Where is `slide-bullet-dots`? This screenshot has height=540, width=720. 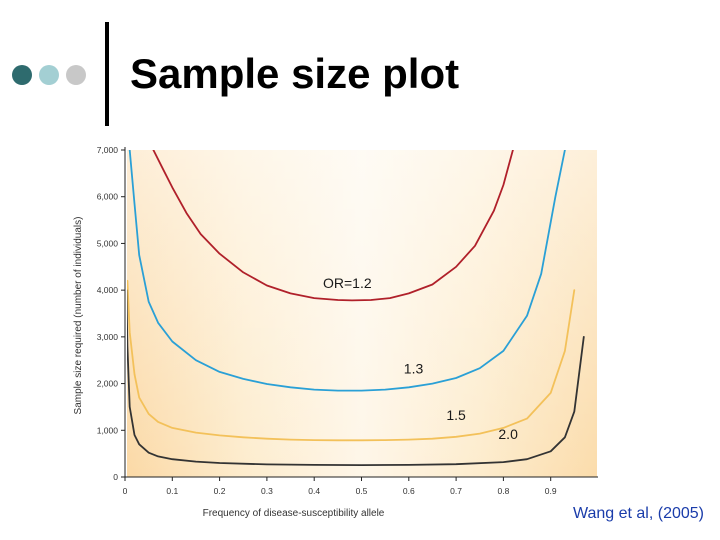
slide-bullet-dots is located at coordinates (57, 75).